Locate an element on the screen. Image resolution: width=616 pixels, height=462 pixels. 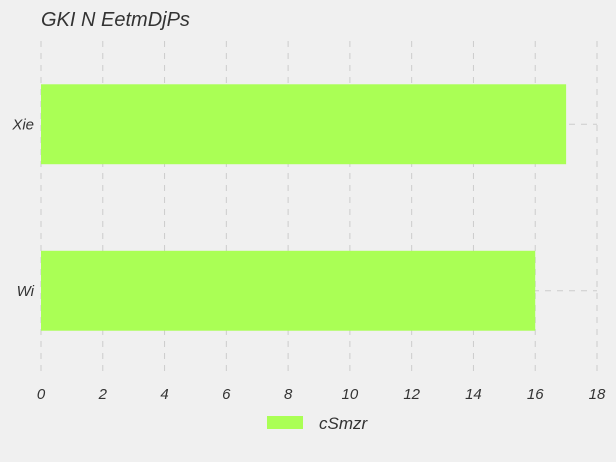
legend-label: cSmzr is located at coordinates (344, 423).